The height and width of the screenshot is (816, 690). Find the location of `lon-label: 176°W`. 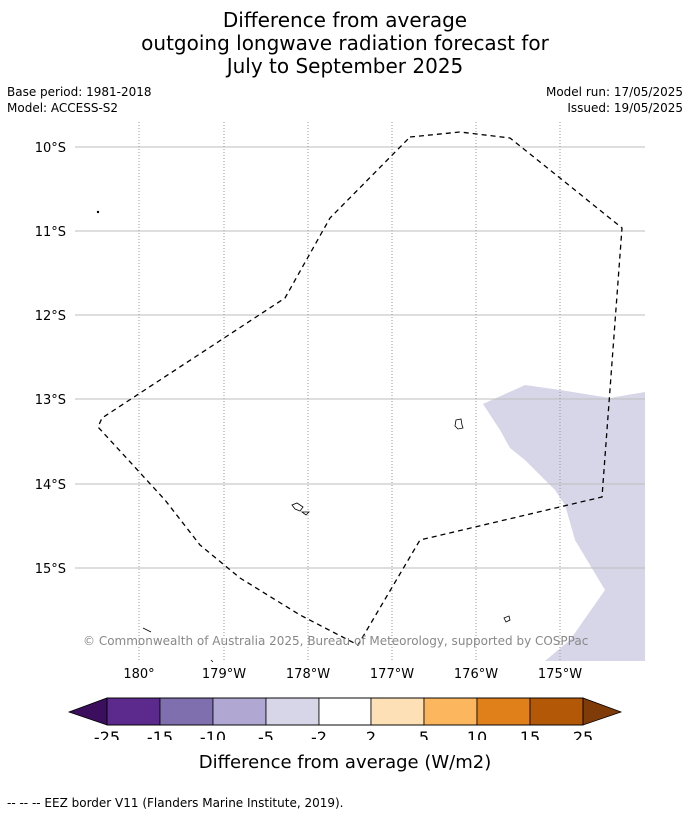

lon-label: 176°W is located at coordinates (476, 674).